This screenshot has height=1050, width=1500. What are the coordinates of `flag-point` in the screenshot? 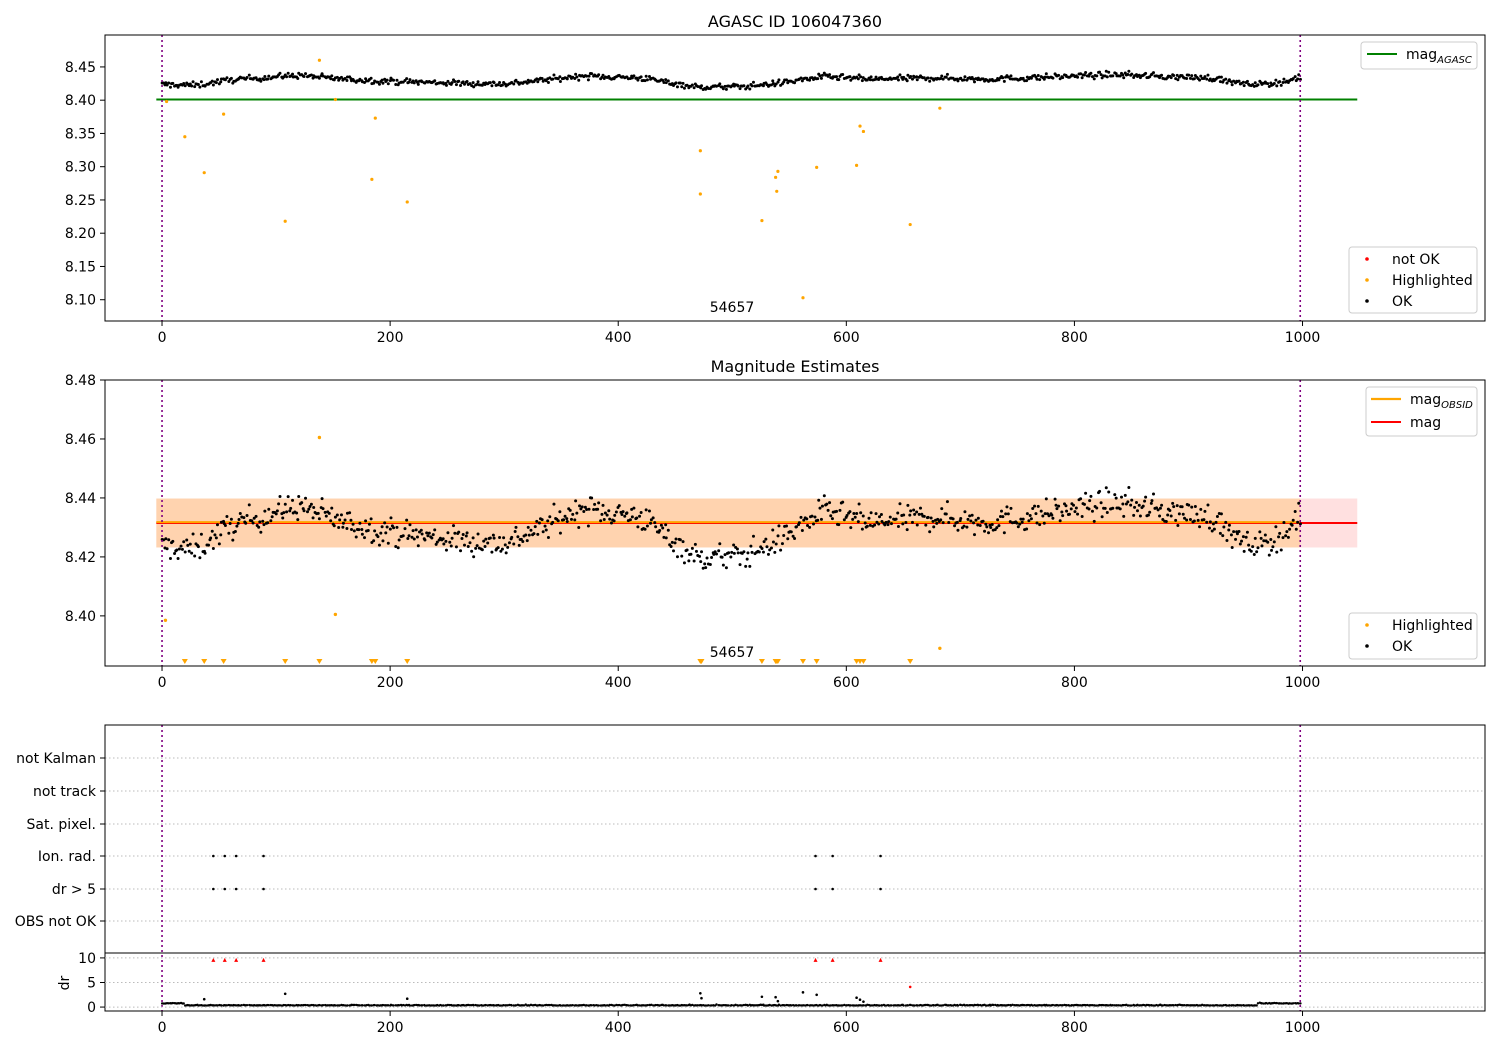 It's located at (815, 889).